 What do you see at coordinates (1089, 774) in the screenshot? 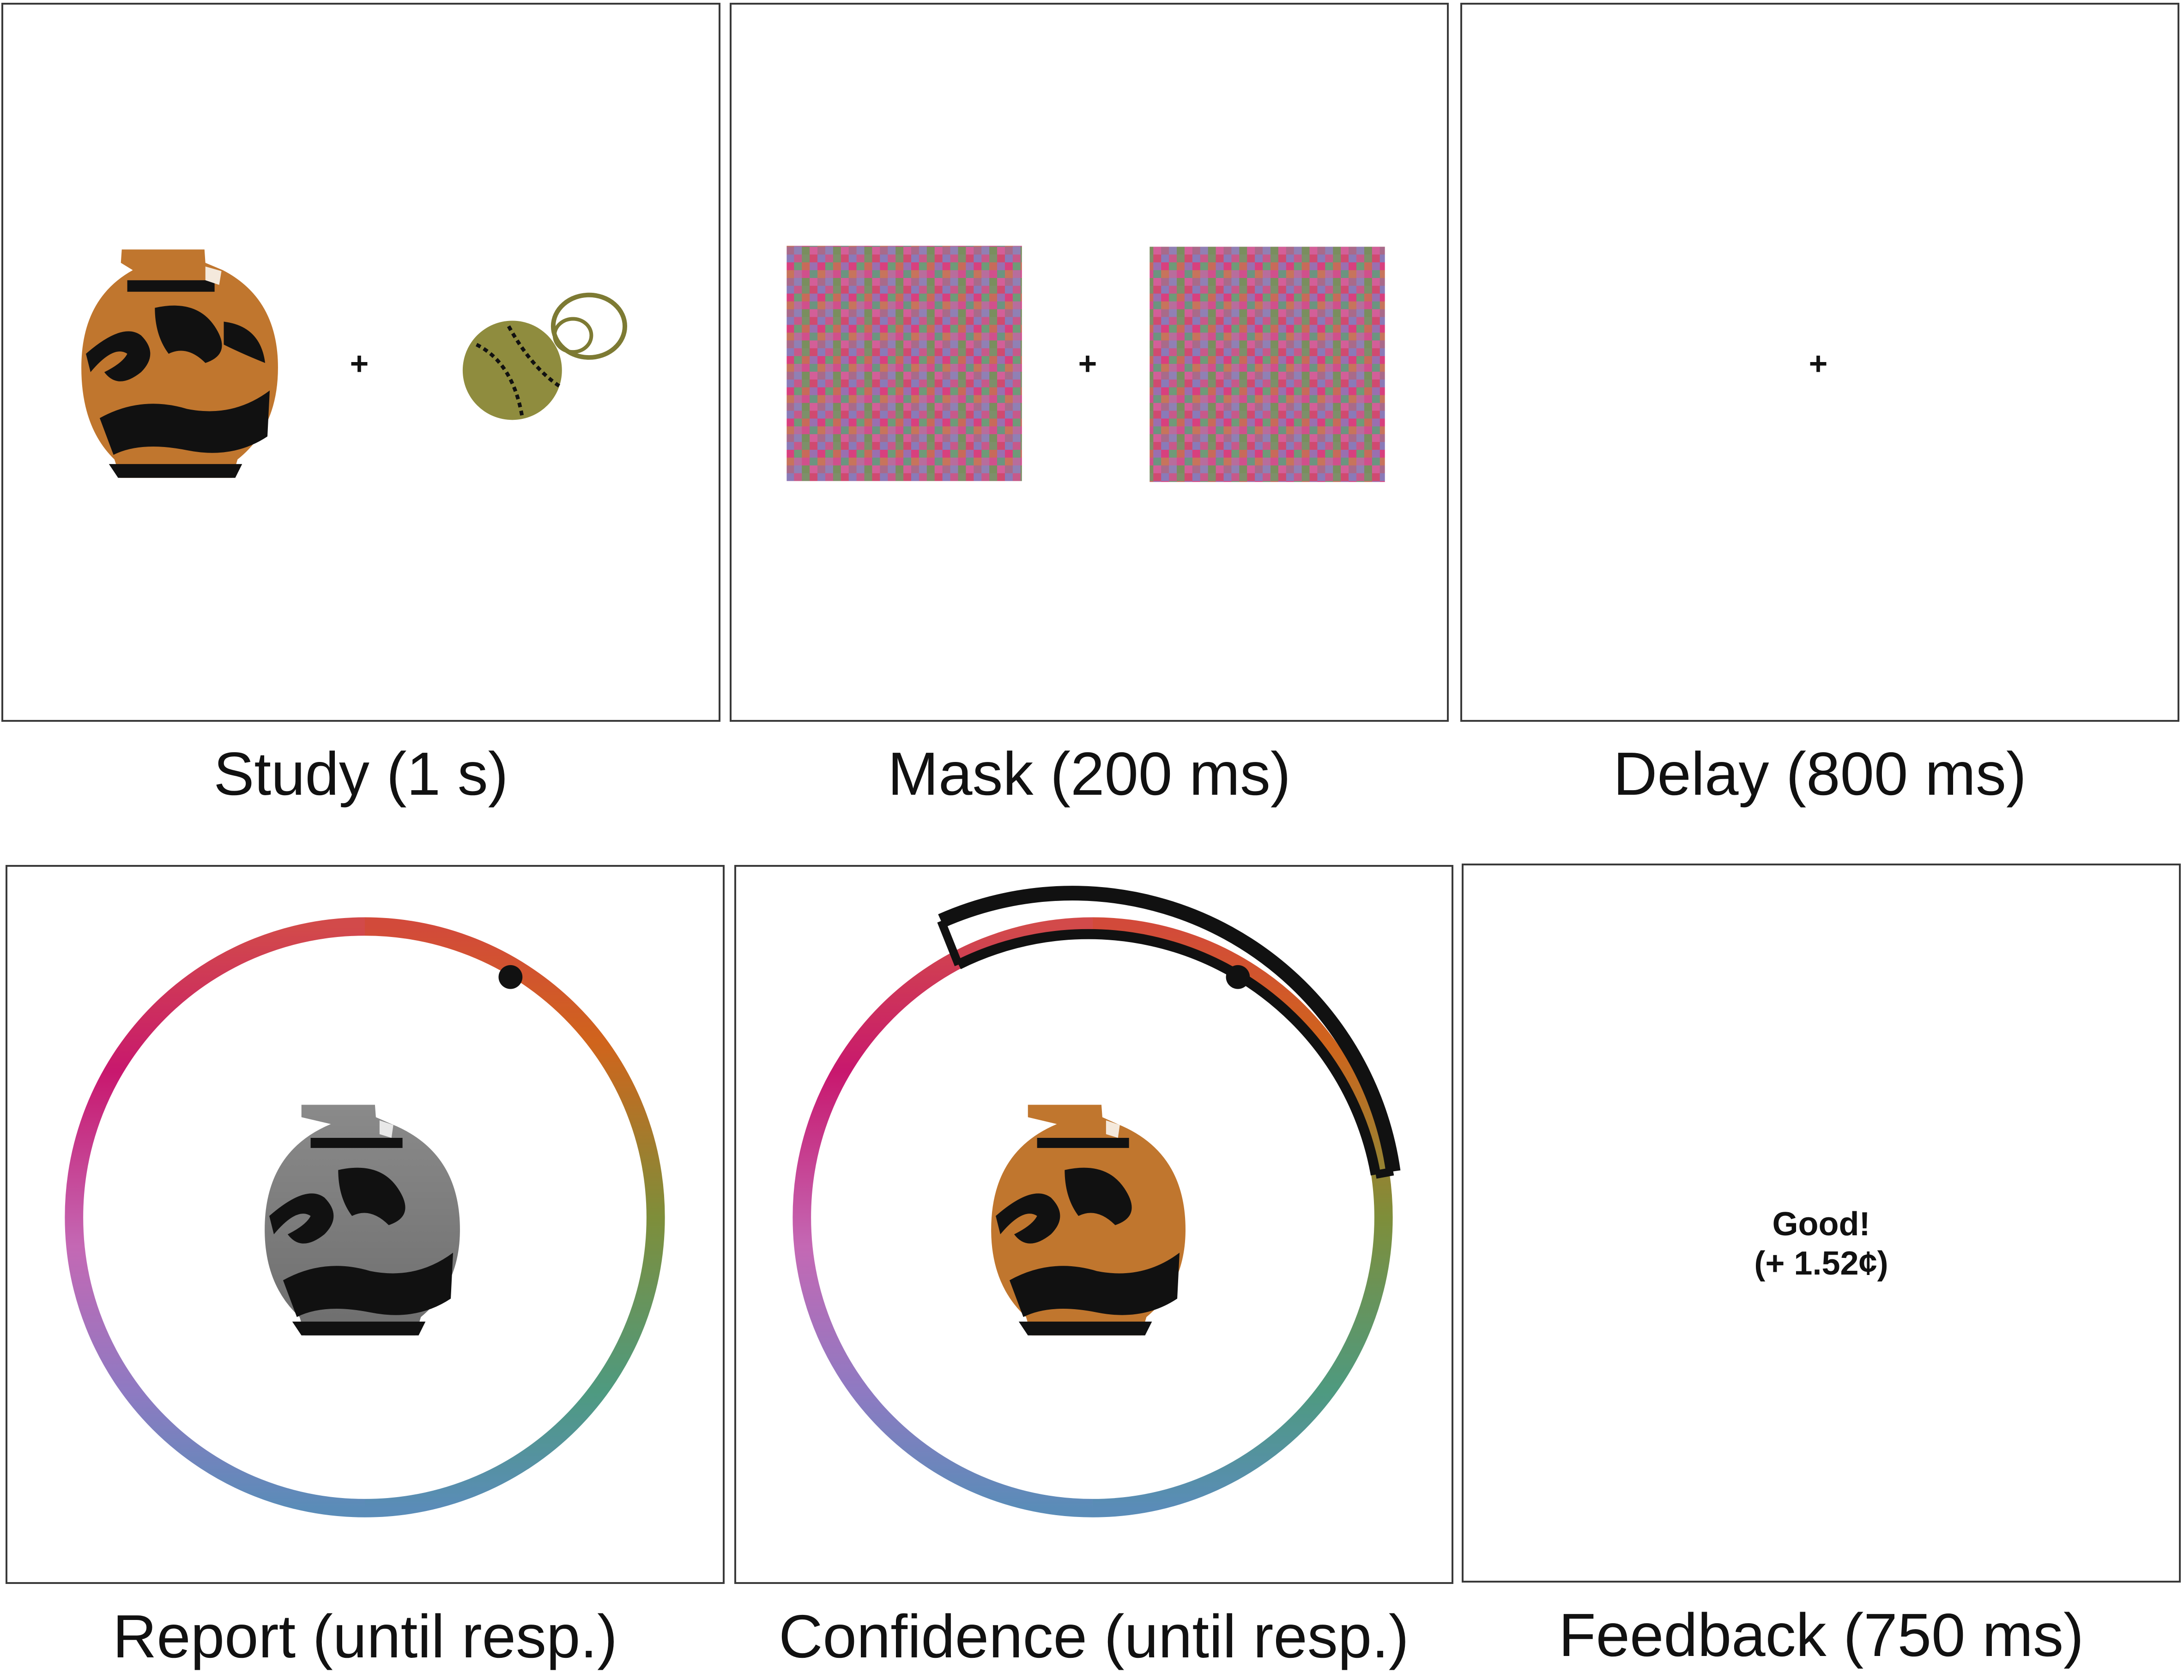
I see `mask-caption: Mask (200 ms)` at bounding box center [1089, 774].